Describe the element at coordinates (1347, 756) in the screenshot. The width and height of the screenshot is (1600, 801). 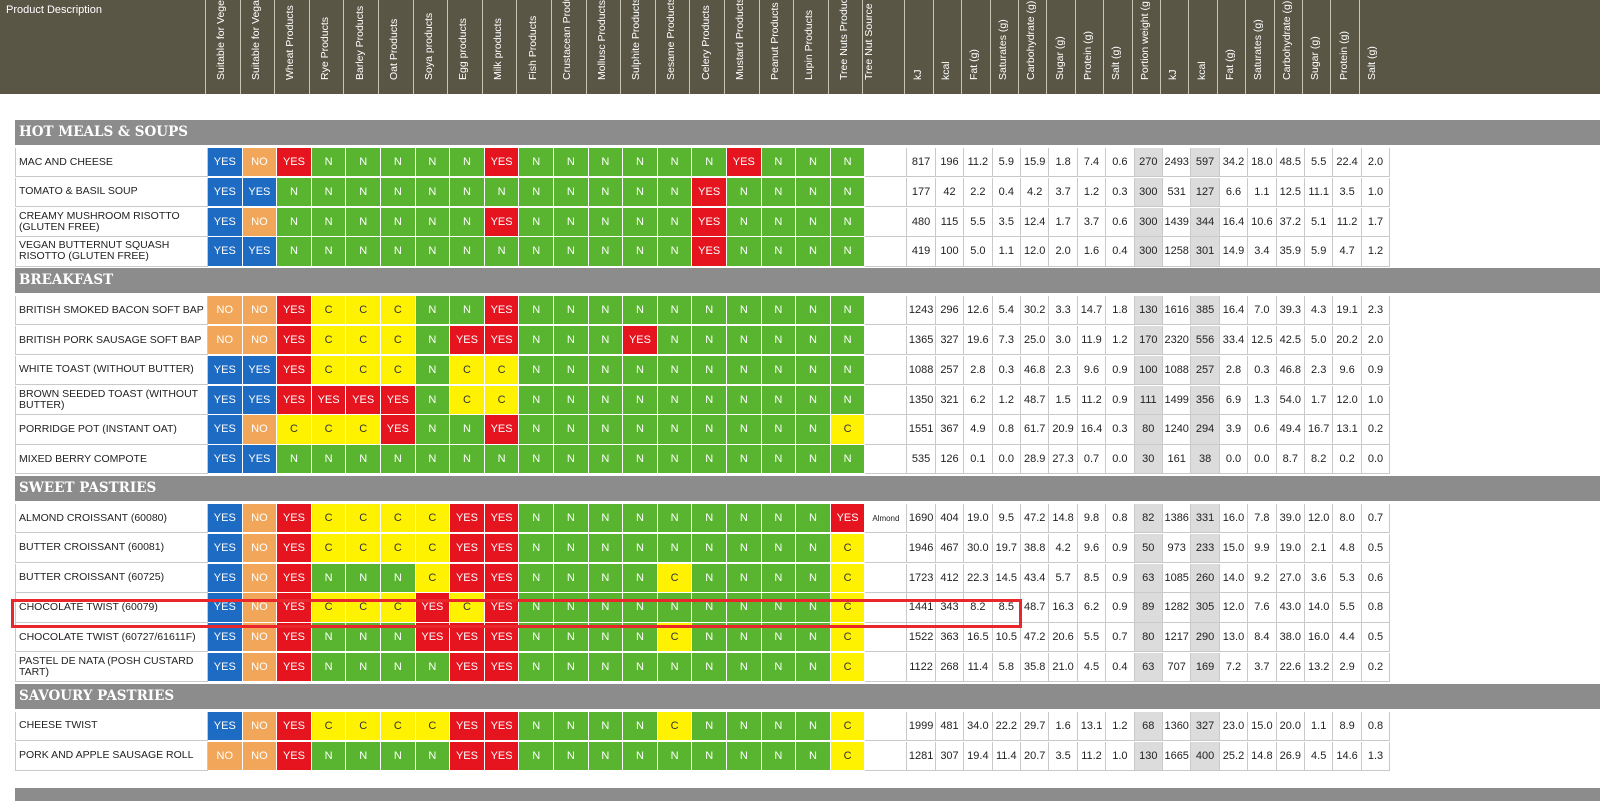
I see `nutrition-cell: 14.6` at that location.